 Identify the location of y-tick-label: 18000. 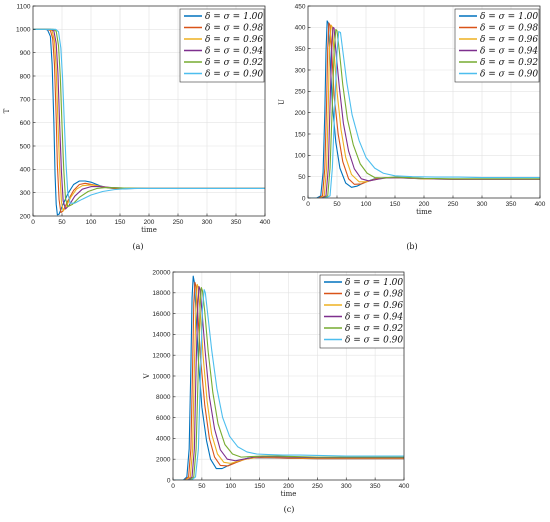
(161, 293).